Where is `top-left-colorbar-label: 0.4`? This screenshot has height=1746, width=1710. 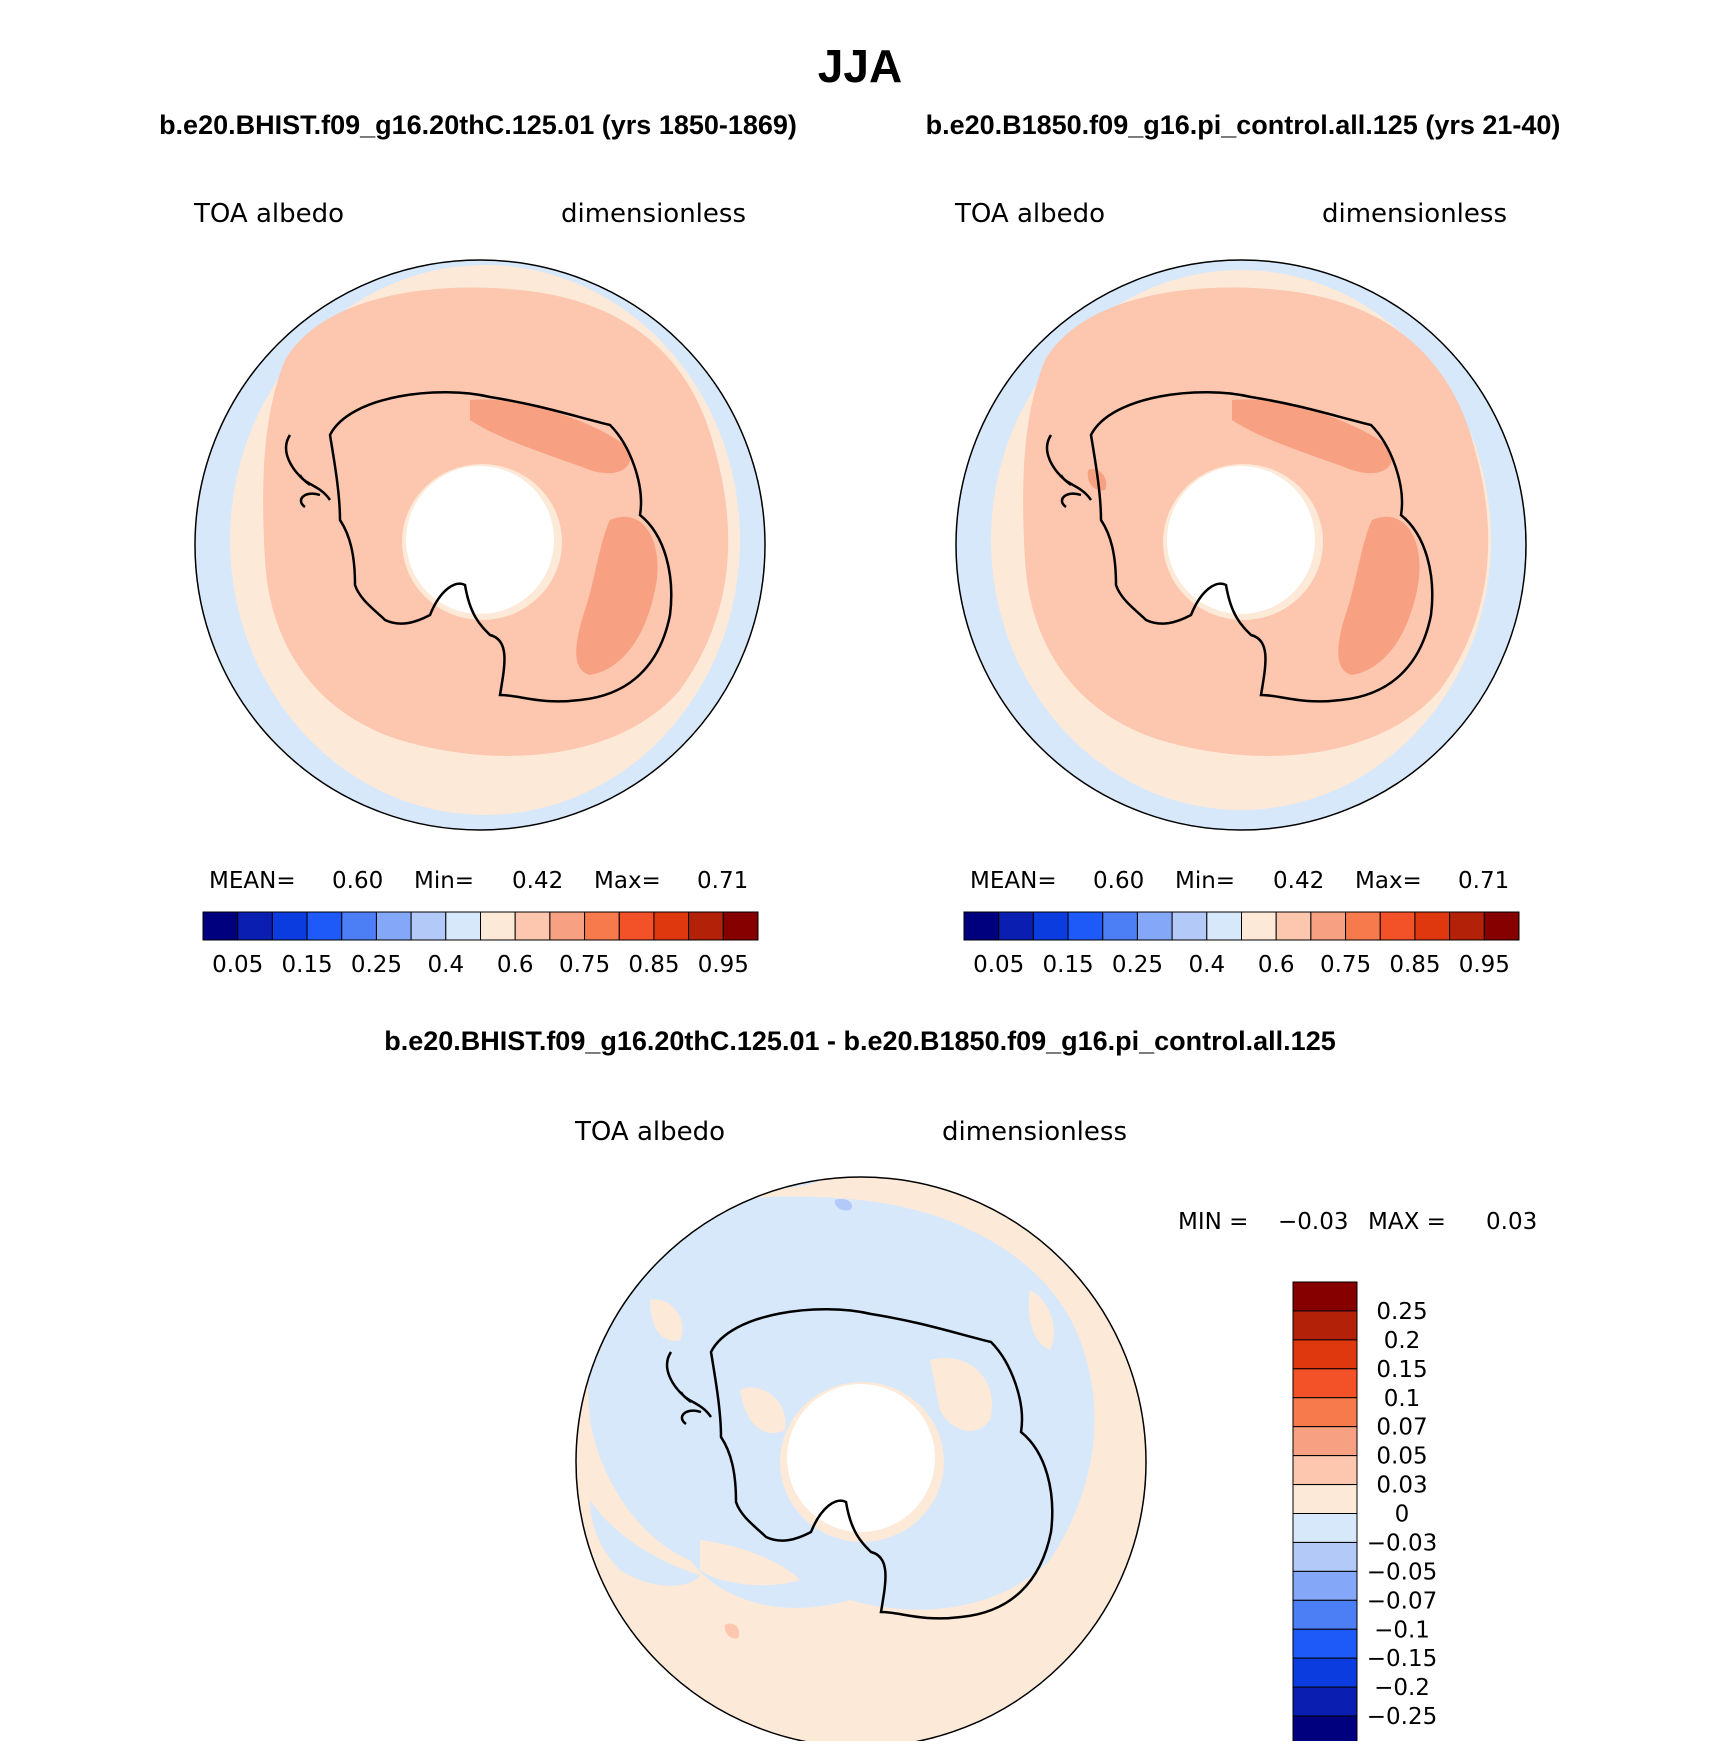 top-left-colorbar-label: 0.4 is located at coordinates (446, 965).